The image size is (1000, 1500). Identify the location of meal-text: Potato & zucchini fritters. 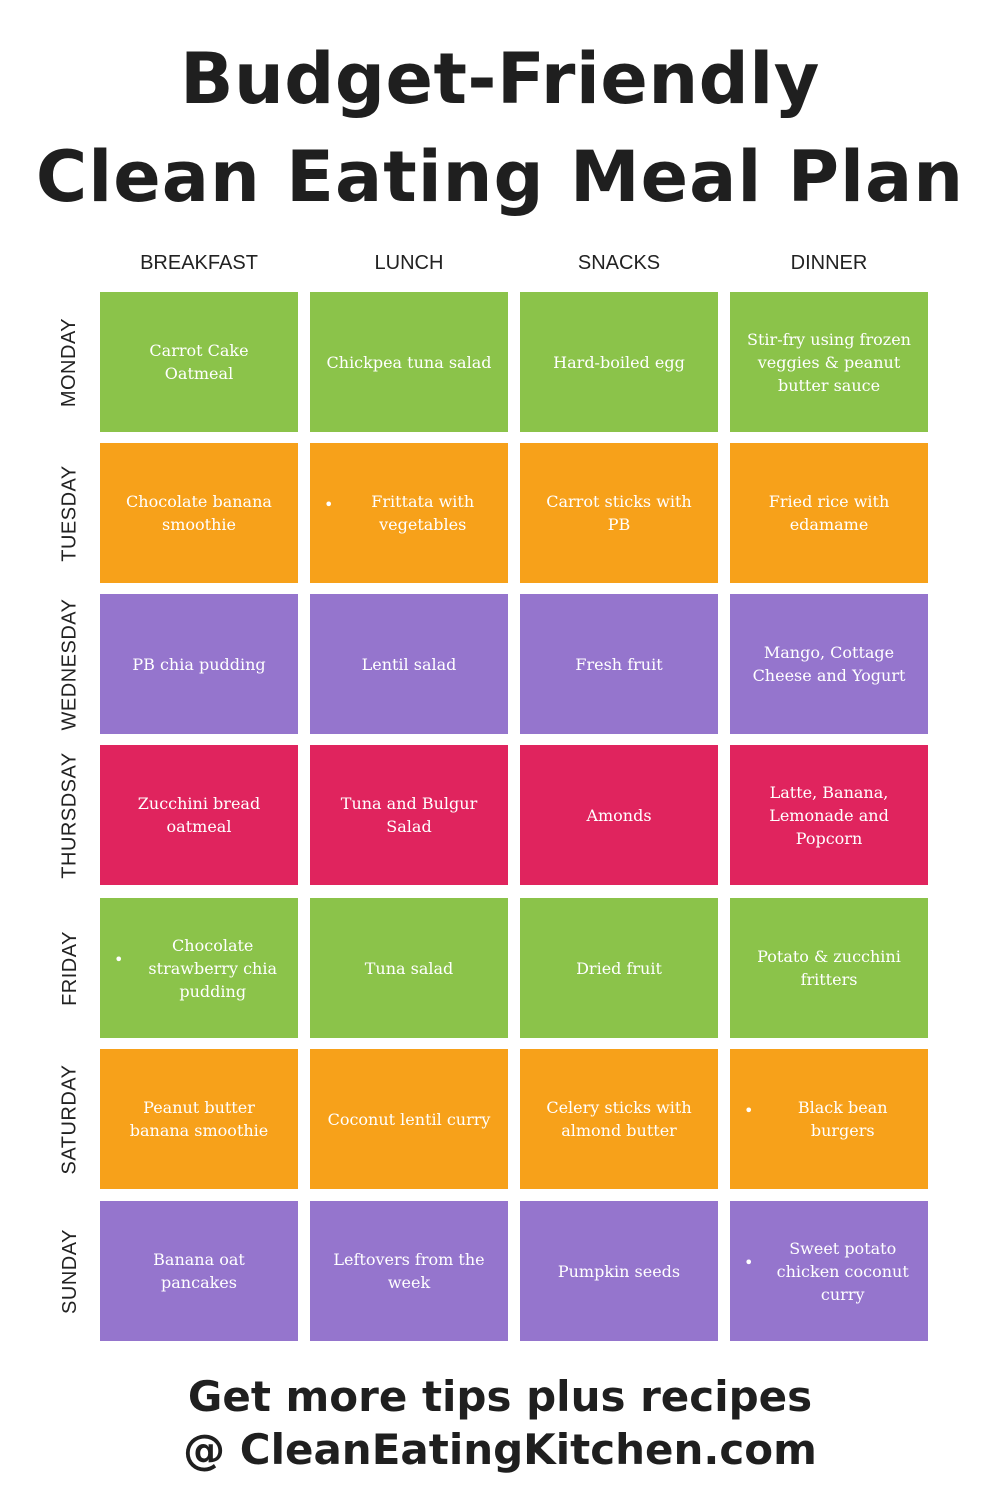
(829, 968).